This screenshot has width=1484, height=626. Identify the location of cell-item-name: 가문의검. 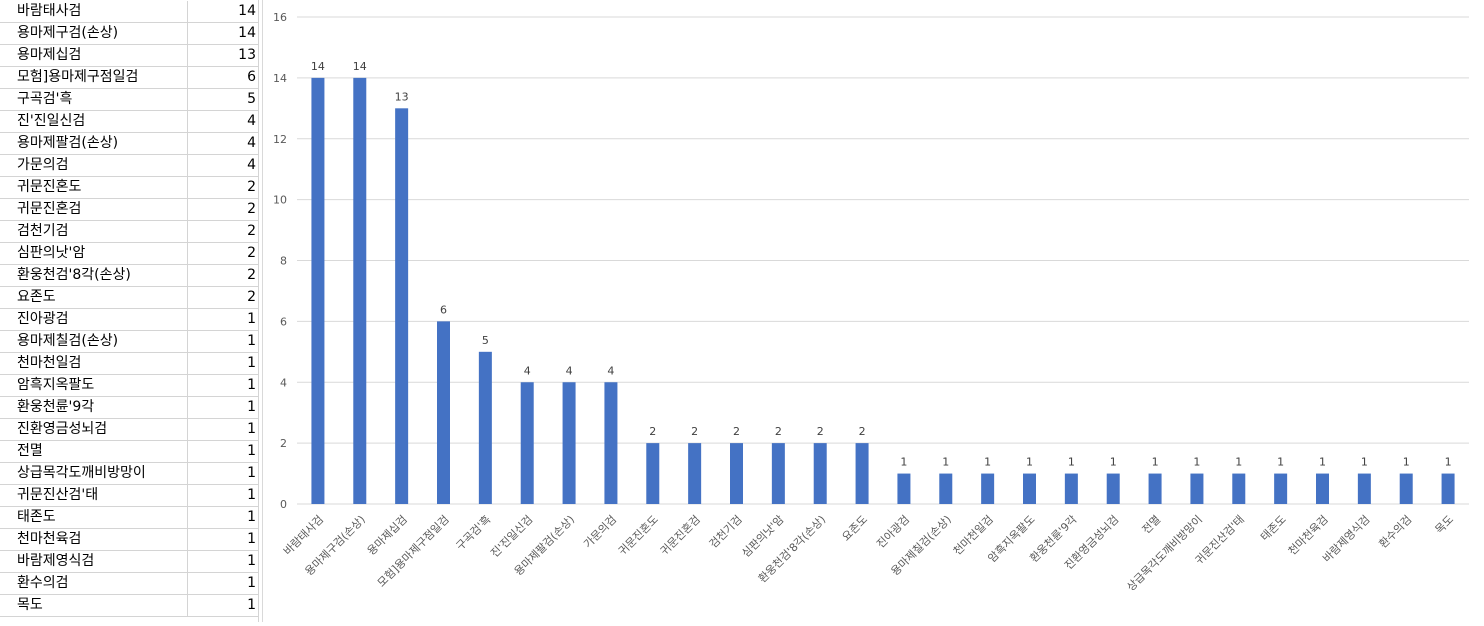
(94, 166).